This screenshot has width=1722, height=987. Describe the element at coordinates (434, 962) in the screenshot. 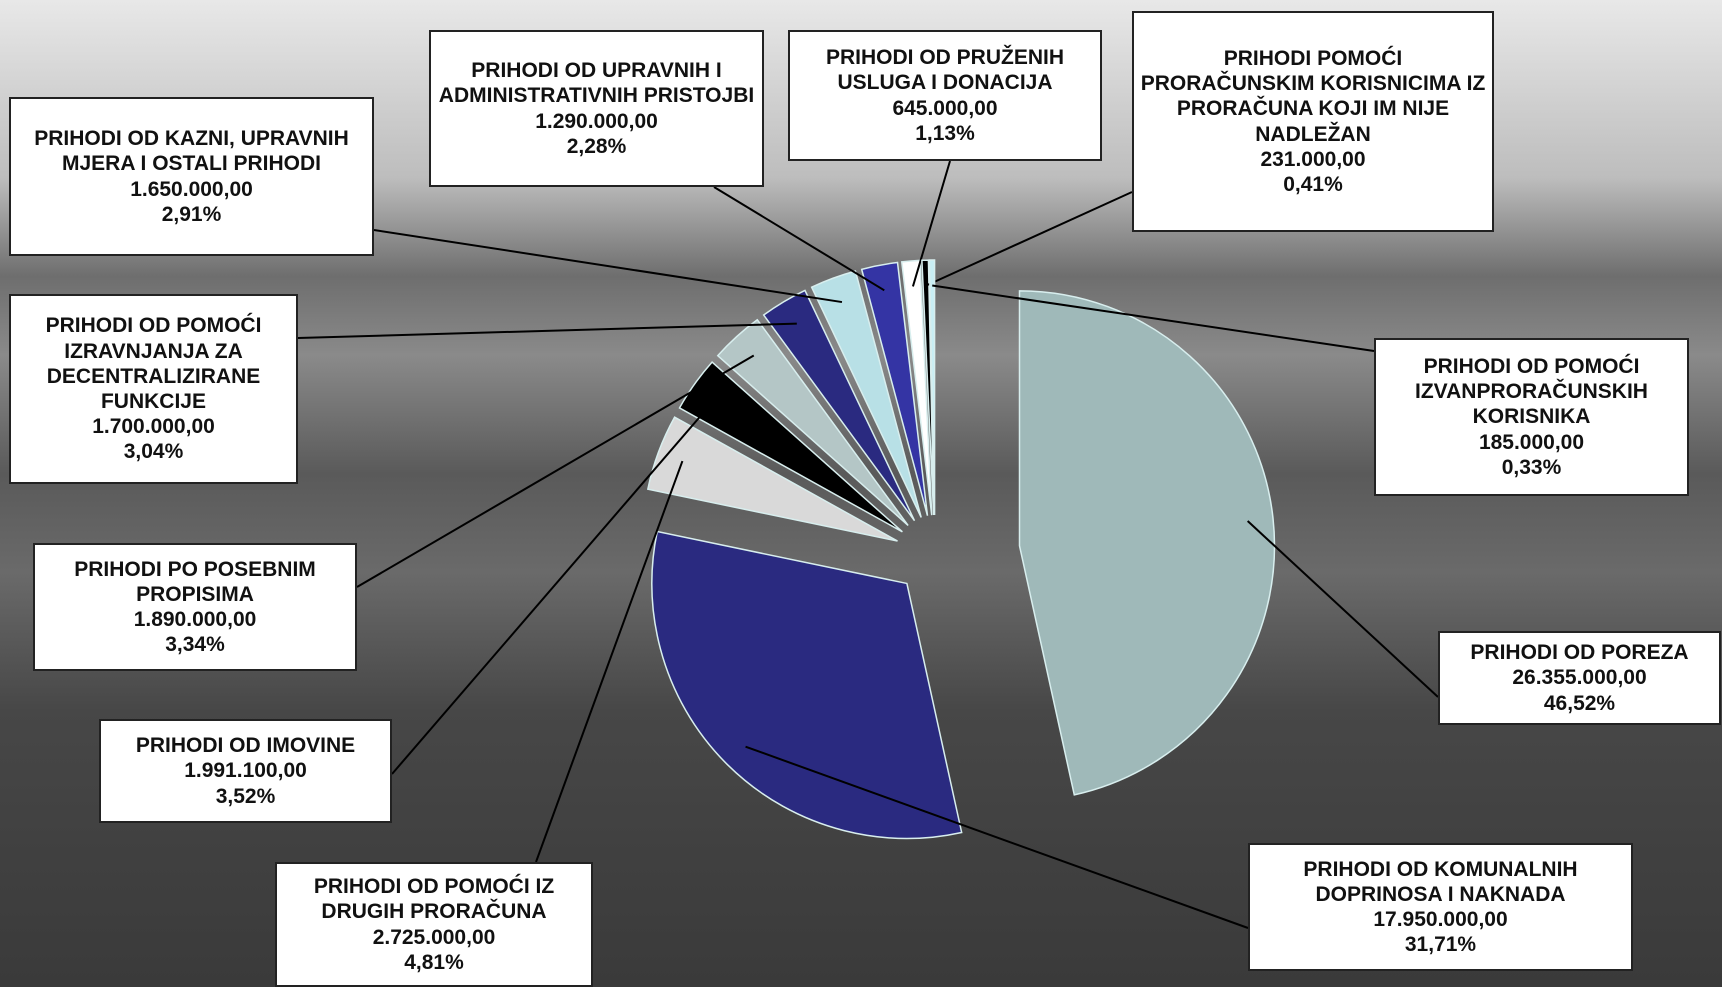

I see `share-label: 4,81%` at that location.